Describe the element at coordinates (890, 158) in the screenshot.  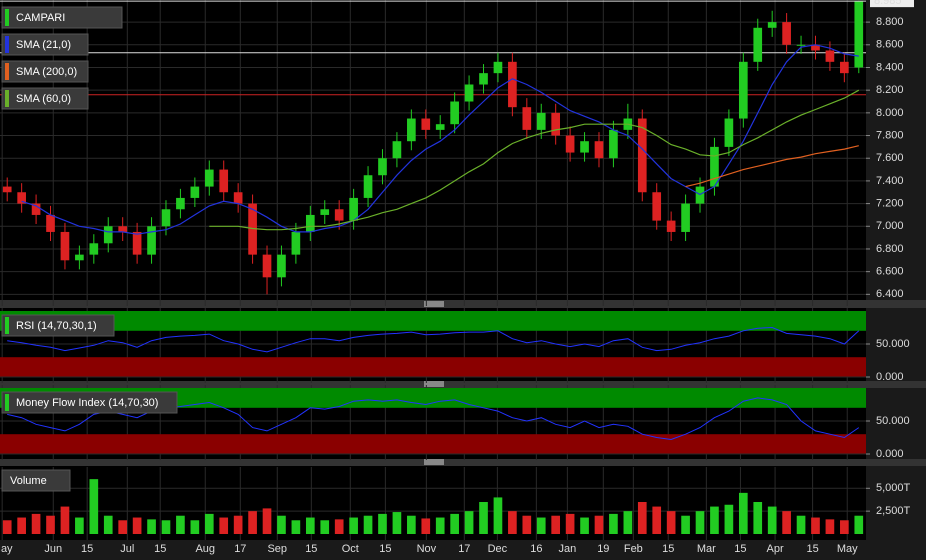
I see `y-tick-label: 7.600` at that location.